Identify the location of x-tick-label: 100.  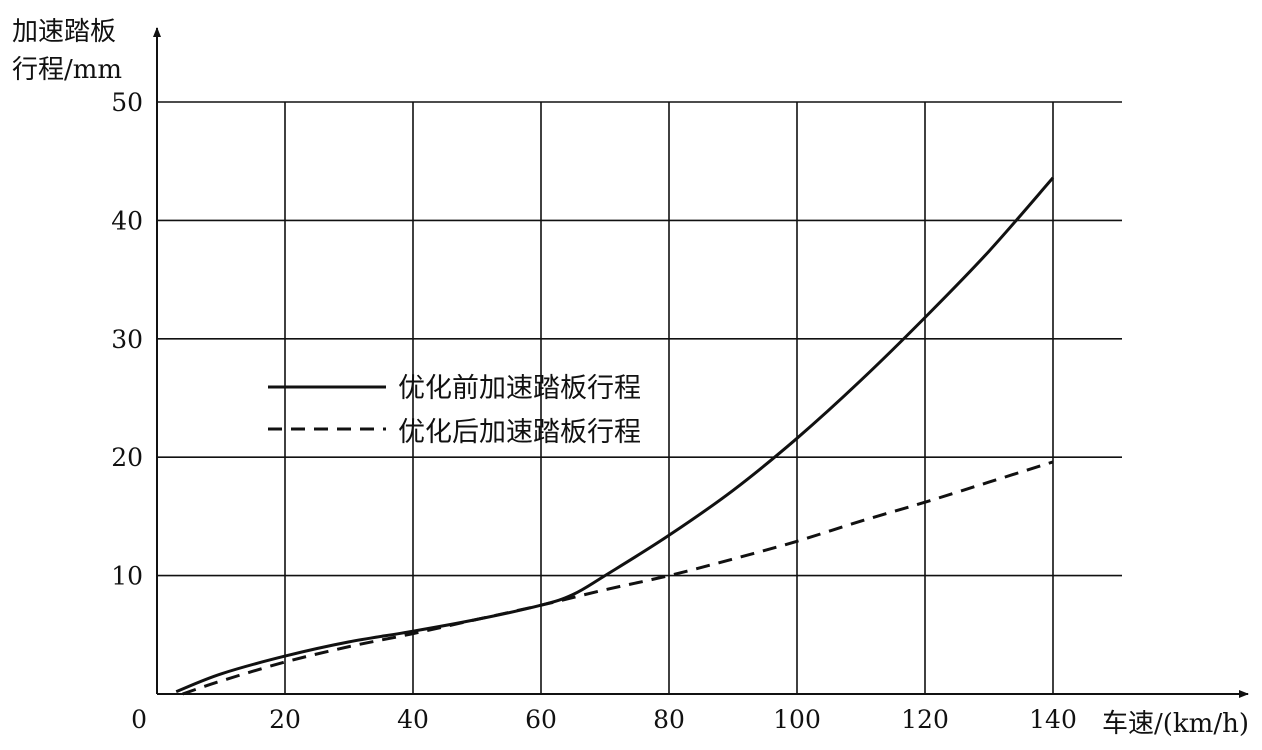
(797, 719).